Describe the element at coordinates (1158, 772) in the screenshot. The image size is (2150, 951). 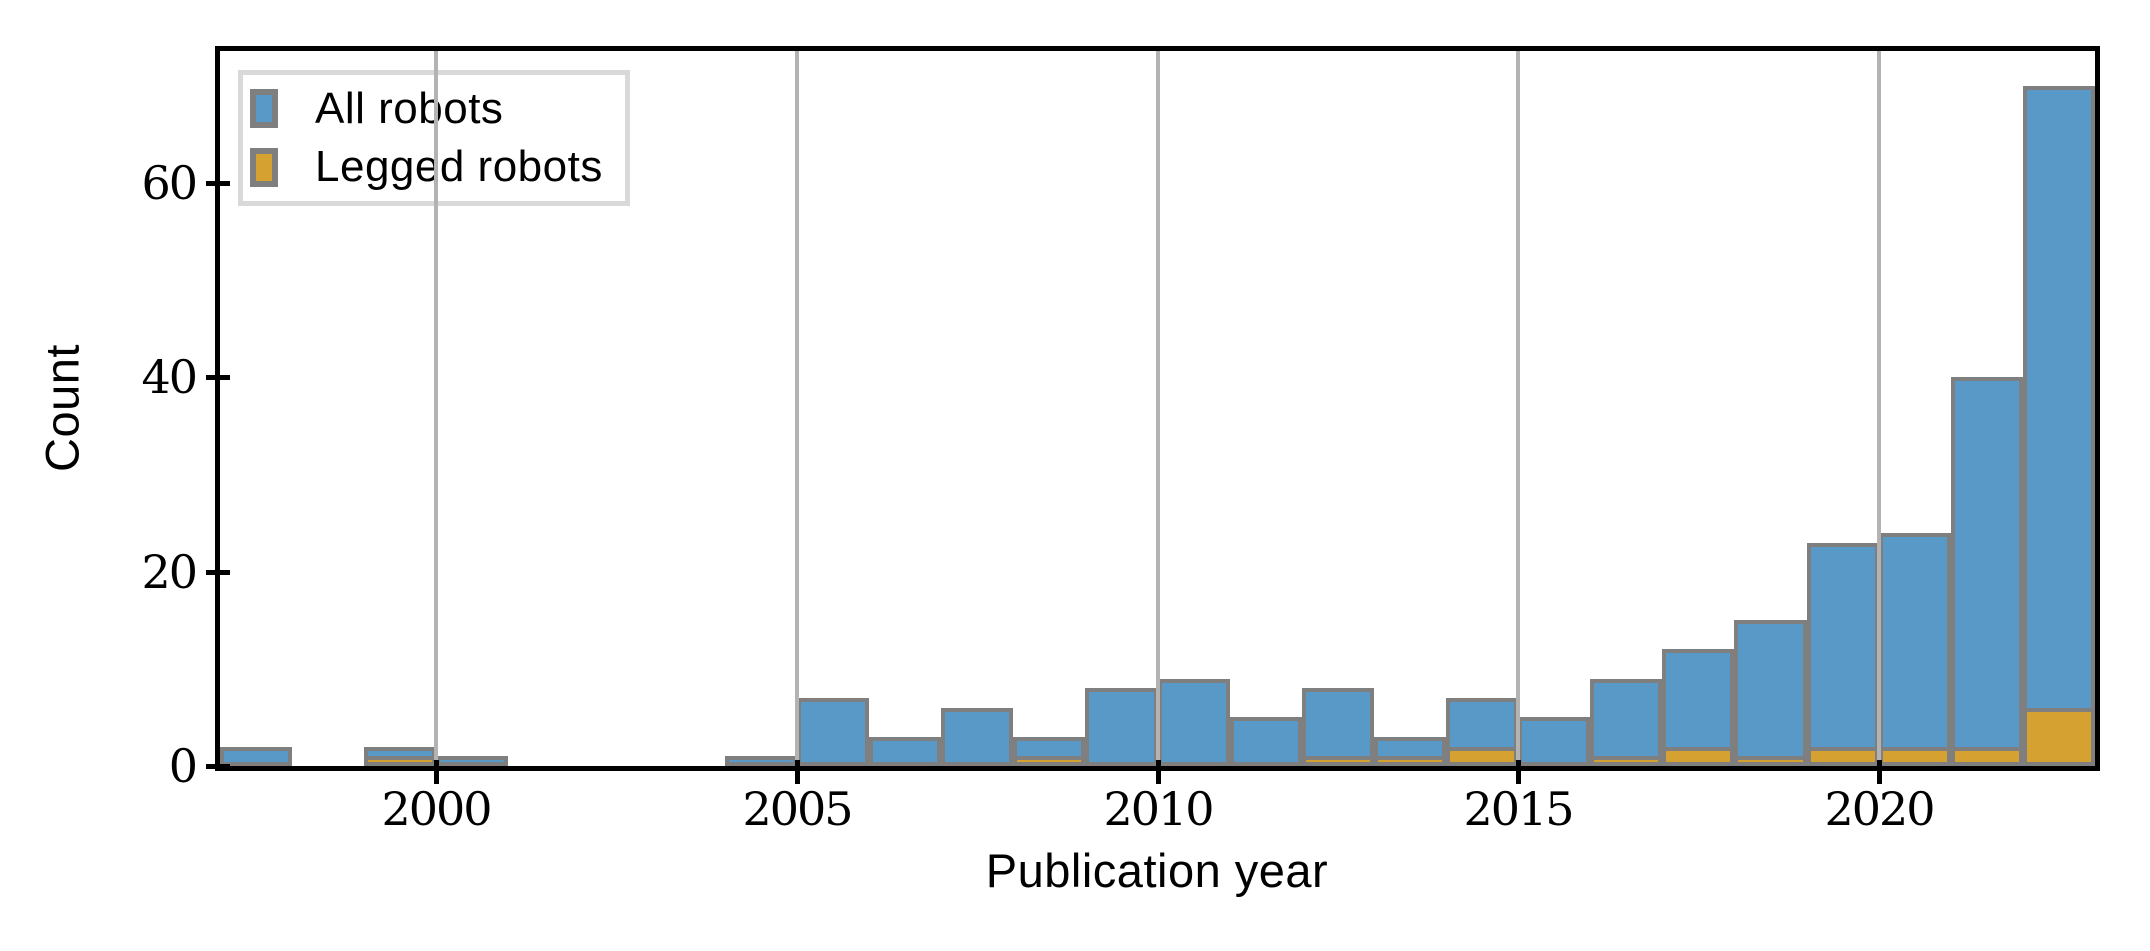
I see `x-tick-2010` at that location.